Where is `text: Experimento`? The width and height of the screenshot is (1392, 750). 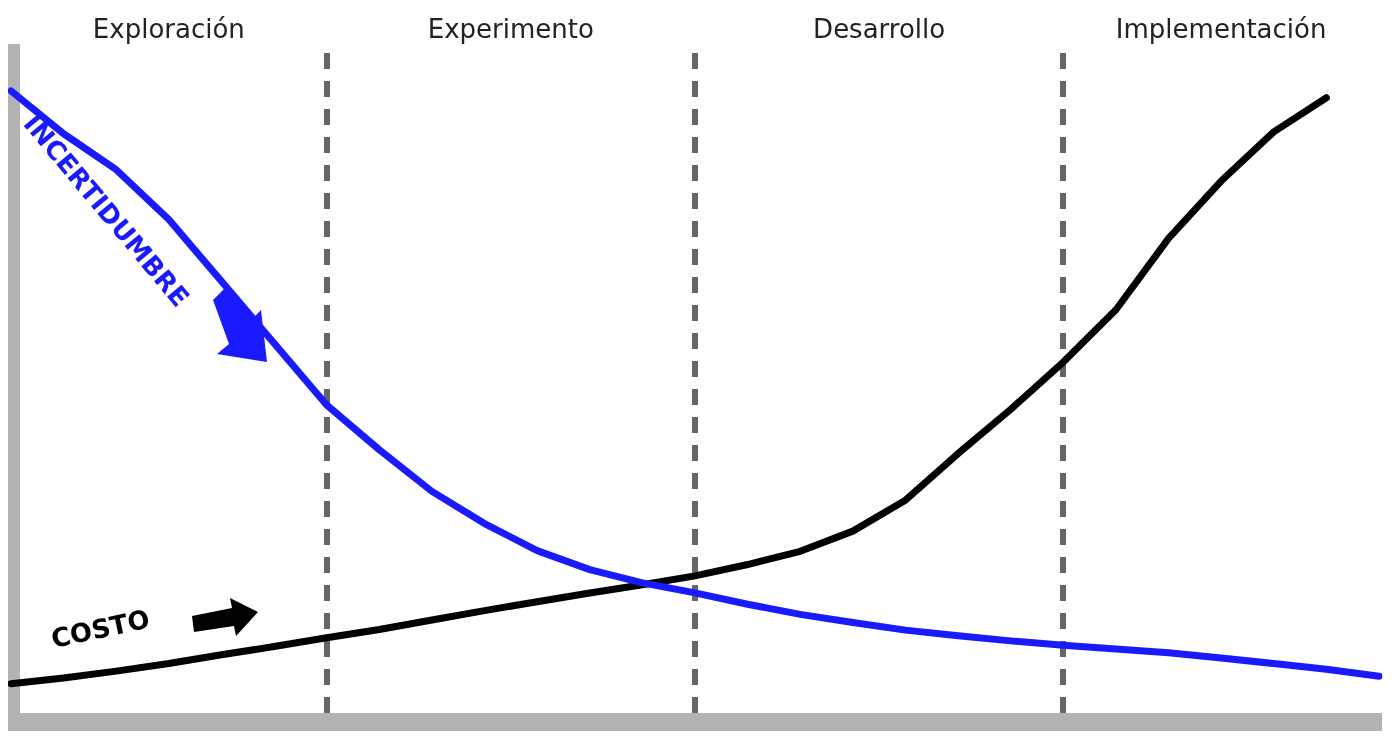 text: Experimento is located at coordinates (510, 28).